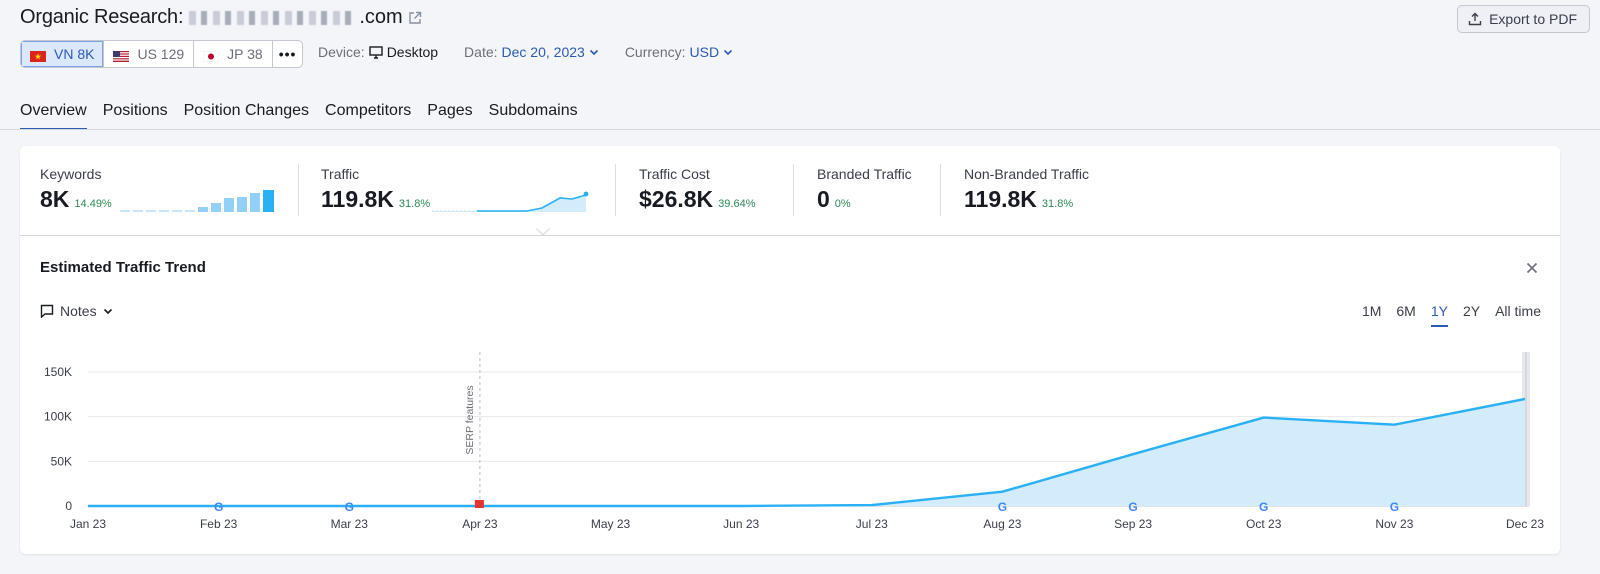  I want to click on range-selector: 1M 6M 1Y 2Y All time, so click(1451, 315).